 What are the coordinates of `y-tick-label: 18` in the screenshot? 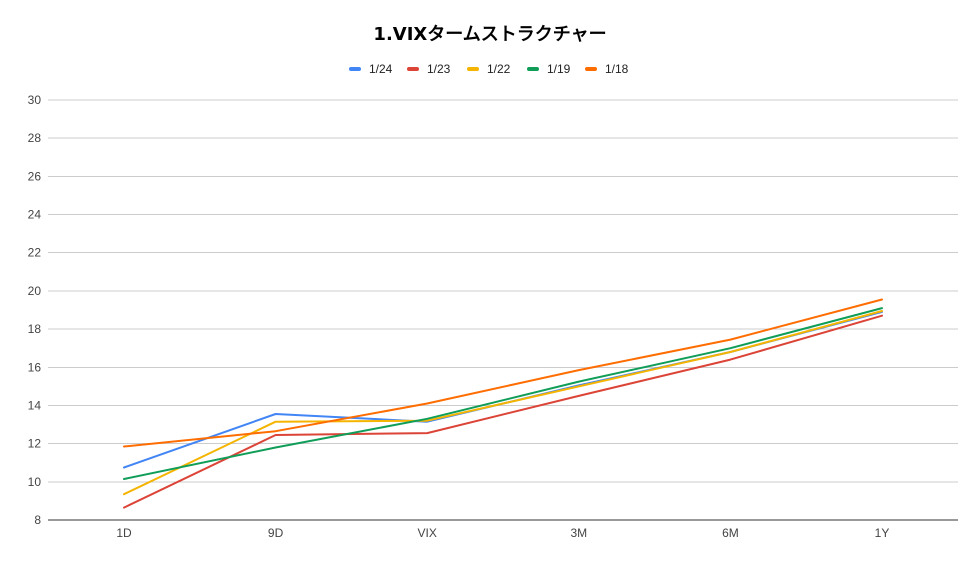 It's located at (35, 329).